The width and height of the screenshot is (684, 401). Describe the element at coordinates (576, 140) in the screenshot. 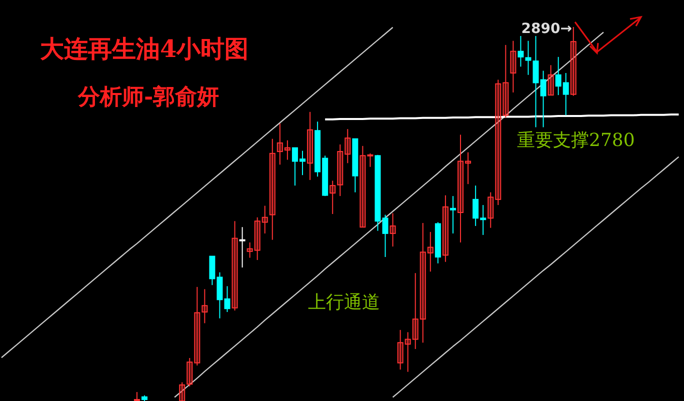

I see `annotation: 重要支撑2780` at that location.